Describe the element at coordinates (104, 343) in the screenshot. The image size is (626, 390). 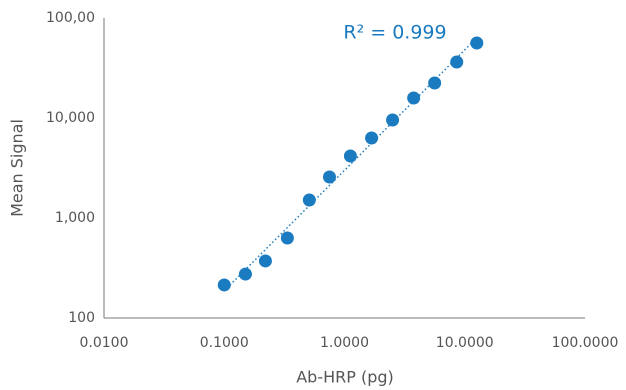
I see `x-tick-label: 0.0100` at that location.